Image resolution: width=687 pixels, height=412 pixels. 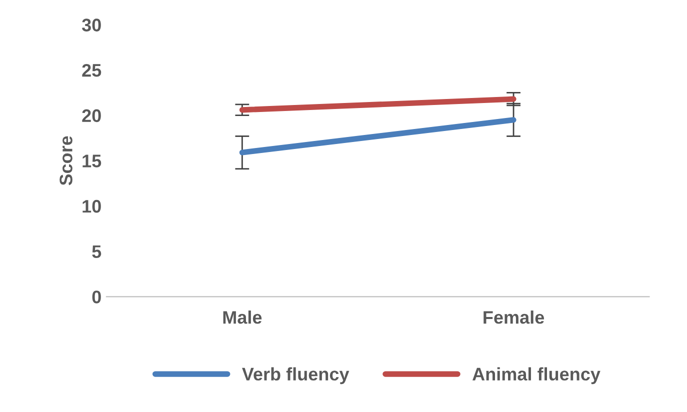 What do you see at coordinates (91, 115) in the screenshot?
I see `y-tick-label: 20` at bounding box center [91, 115].